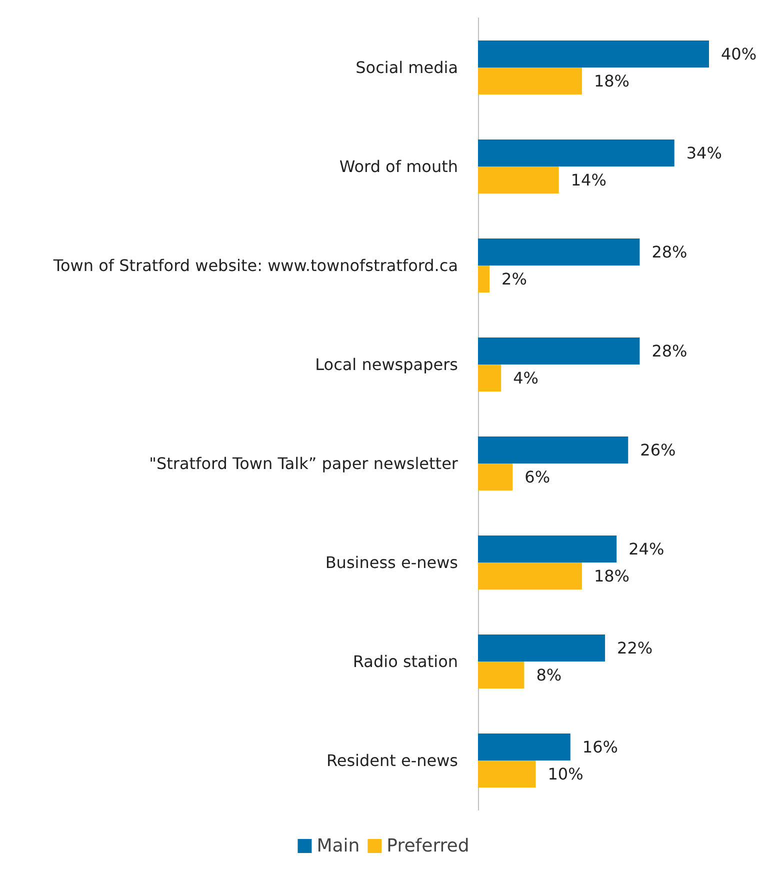 The image size is (767, 873). Describe the element at coordinates (391, 562) in the screenshot. I see `y-tick-label: Business e-news` at that location.